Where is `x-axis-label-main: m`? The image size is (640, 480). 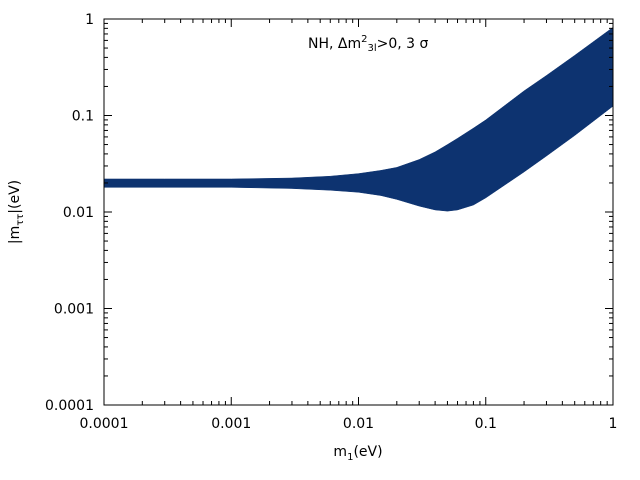
x-axis-label-main: m is located at coordinates (340, 452).